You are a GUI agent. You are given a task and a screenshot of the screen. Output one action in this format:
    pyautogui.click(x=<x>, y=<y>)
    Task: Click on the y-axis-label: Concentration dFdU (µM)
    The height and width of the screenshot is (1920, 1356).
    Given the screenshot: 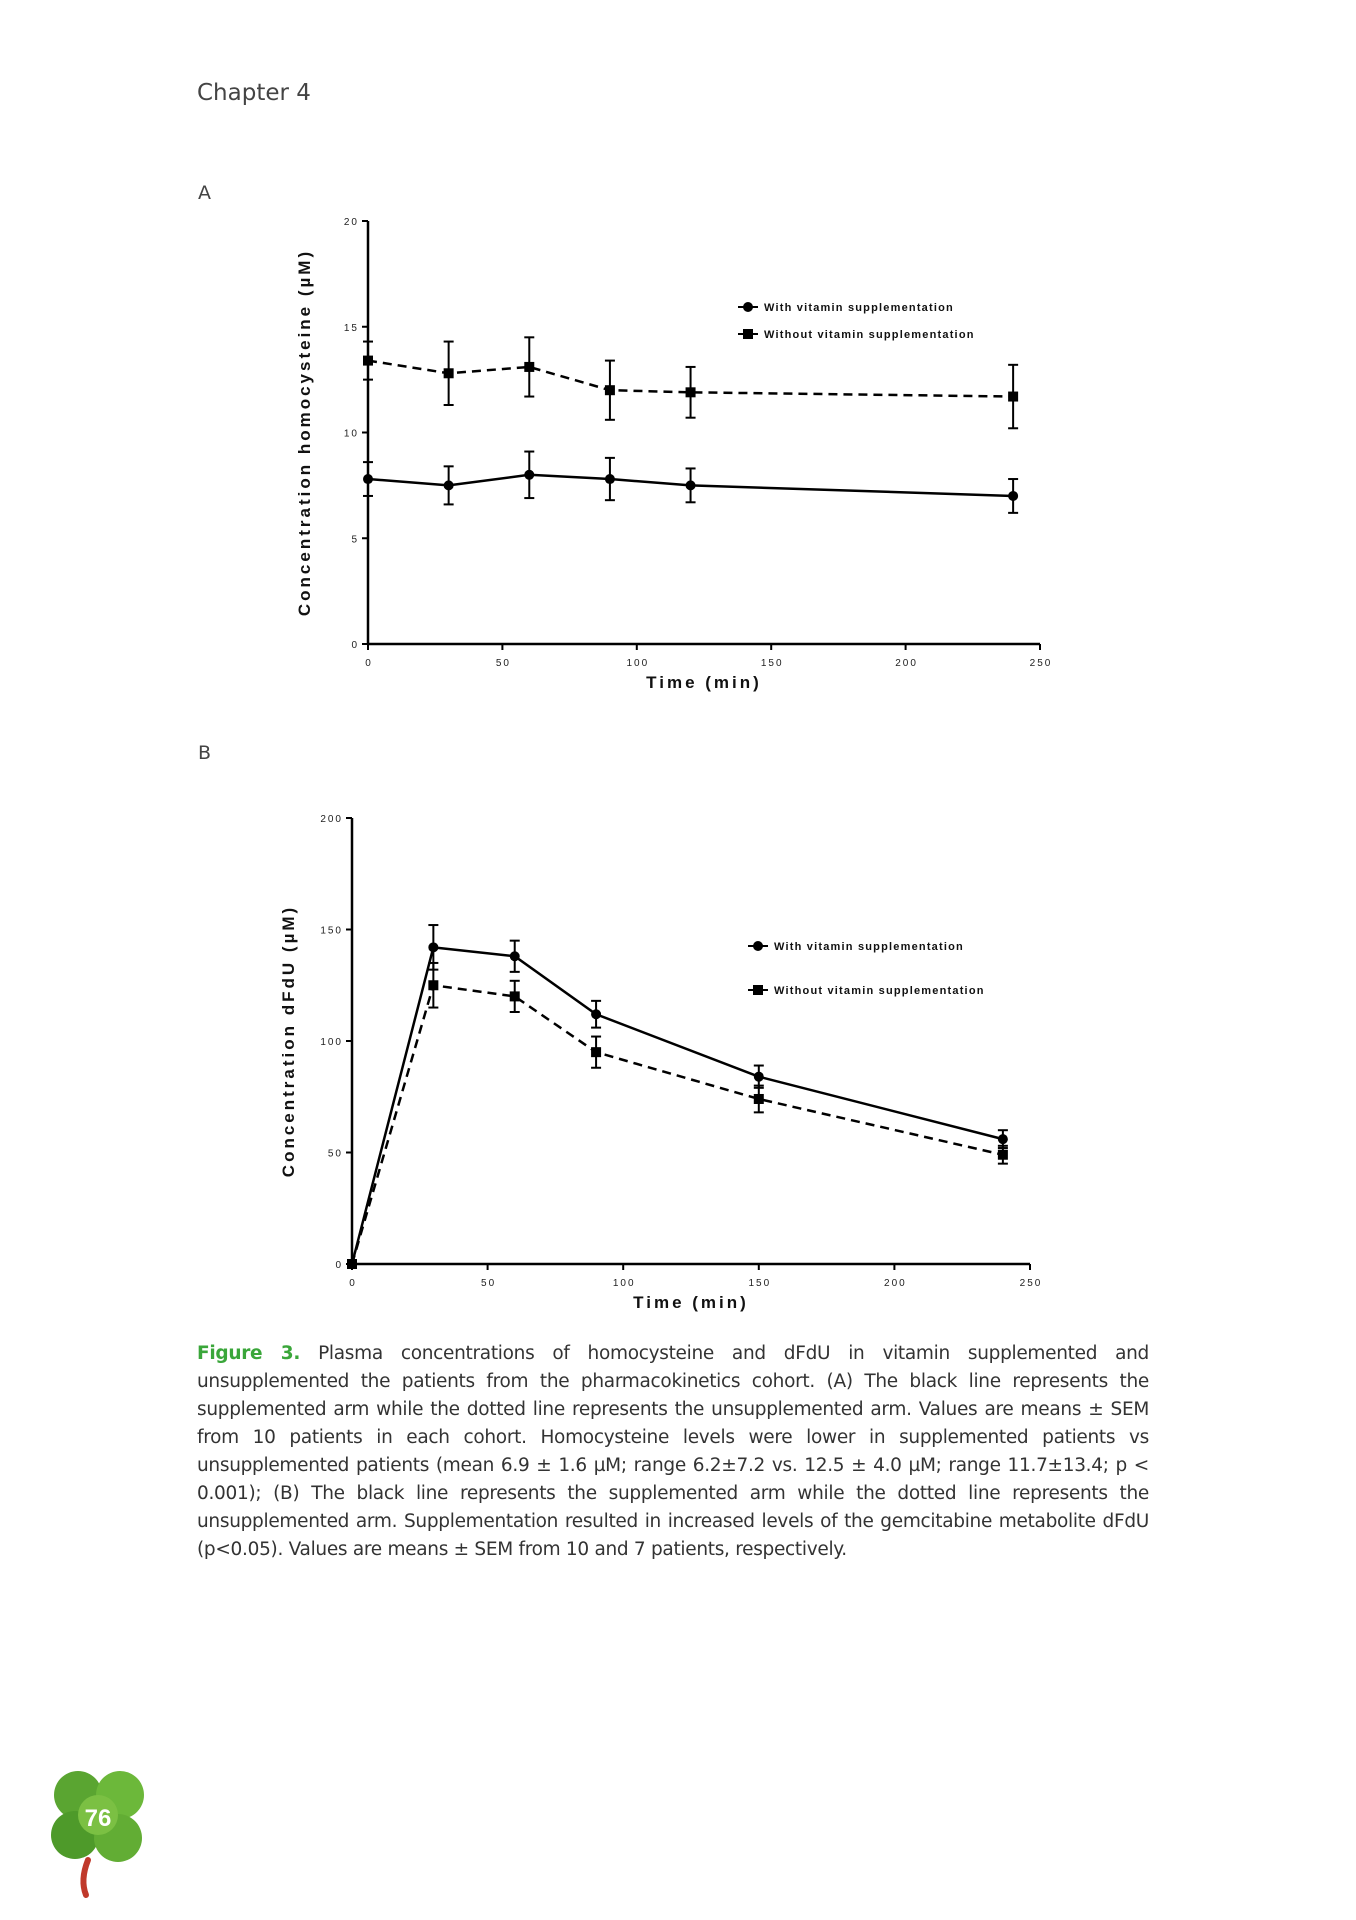 What is the action you would take?
    pyautogui.click(x=288, y=1041)
    